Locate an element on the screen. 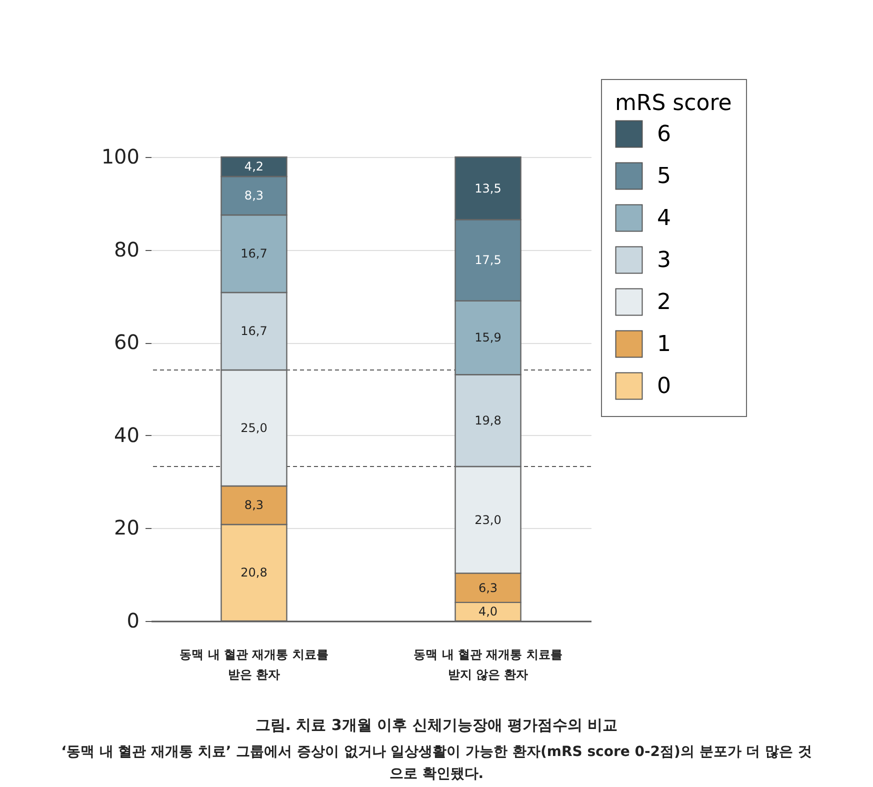 The height and width of the screenshot is (787, 873). legend-label: 5 is located at coordinates (664, 176).